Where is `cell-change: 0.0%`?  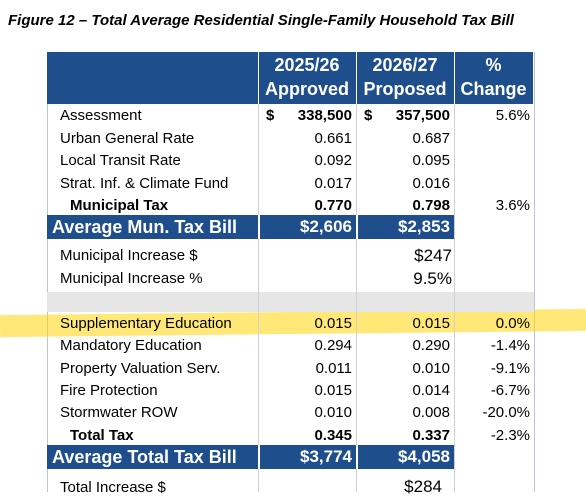
cell-change: 0.0% is located at coordinates (512, 323).